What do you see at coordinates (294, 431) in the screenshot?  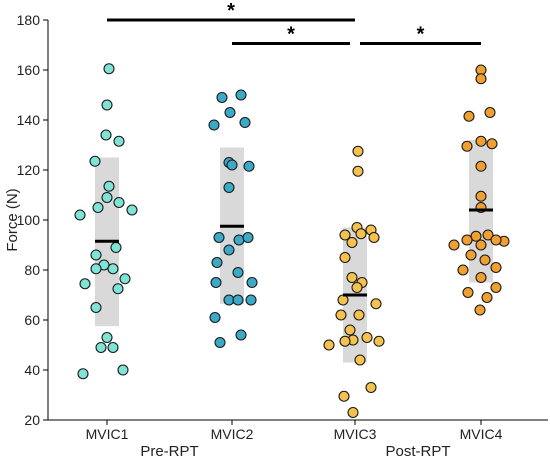 I see `x-tick-labels: MVIC1 MVIC2 MVIC3 MVIC4` at bounding box center [294, 431].